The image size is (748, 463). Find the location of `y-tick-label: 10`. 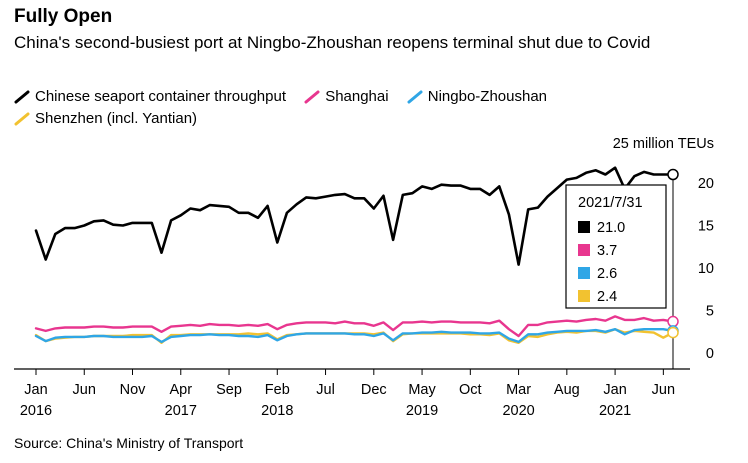

y-tick-label: 10 is located at coordinates (706, 269).